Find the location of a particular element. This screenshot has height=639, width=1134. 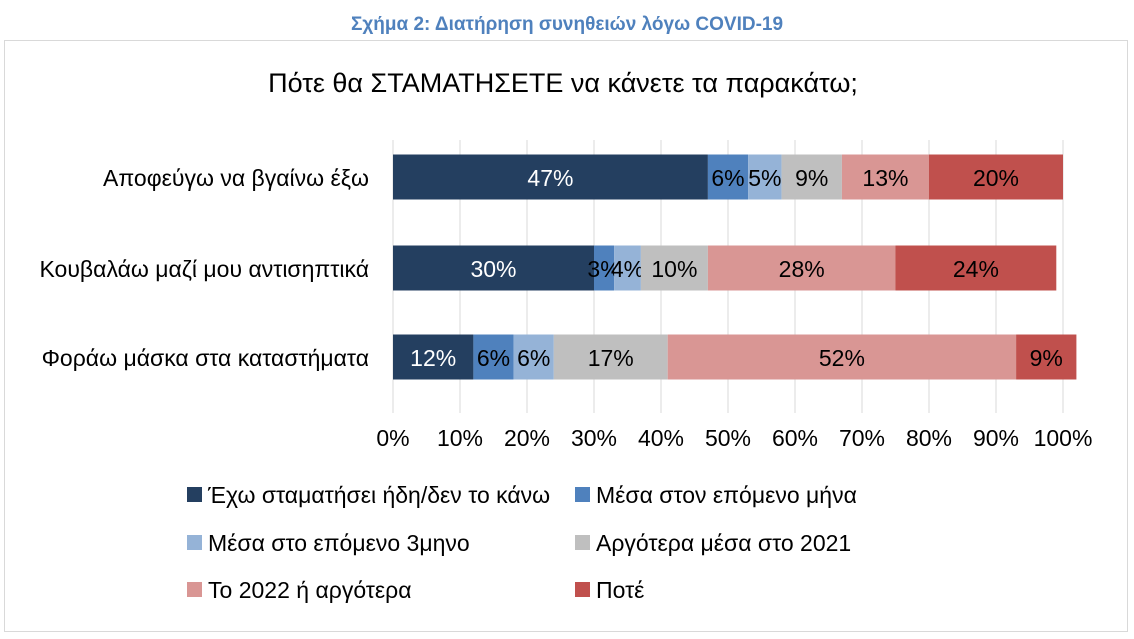

x-tick-label: 10% is located at coordinates (460, 438).